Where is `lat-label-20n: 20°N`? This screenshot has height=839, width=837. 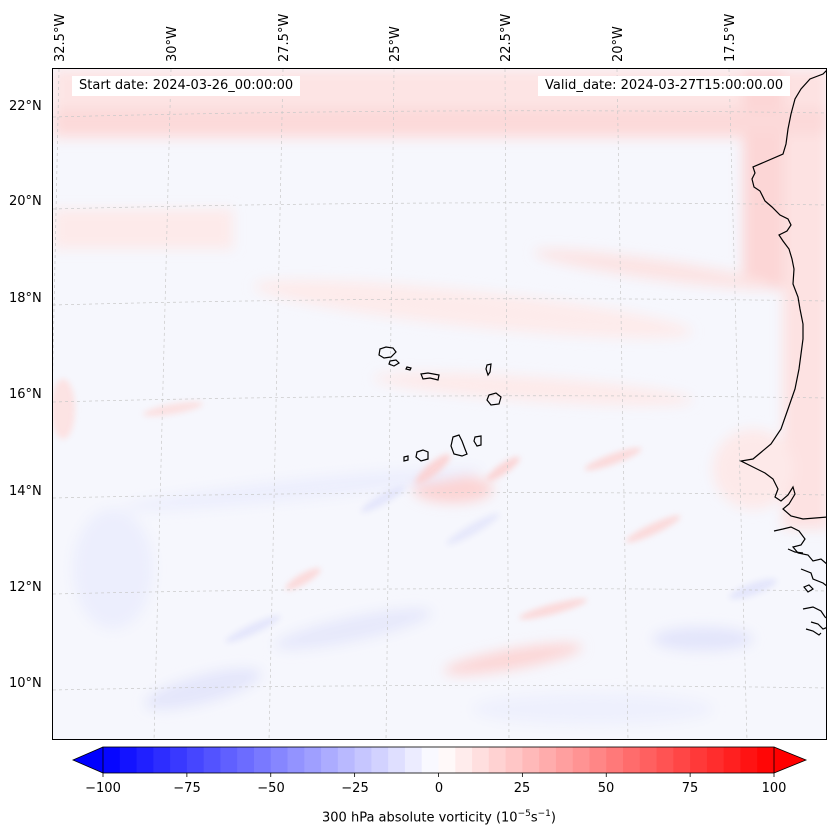 lat-label-20n: 20°N is located at coordinates (25, 201).